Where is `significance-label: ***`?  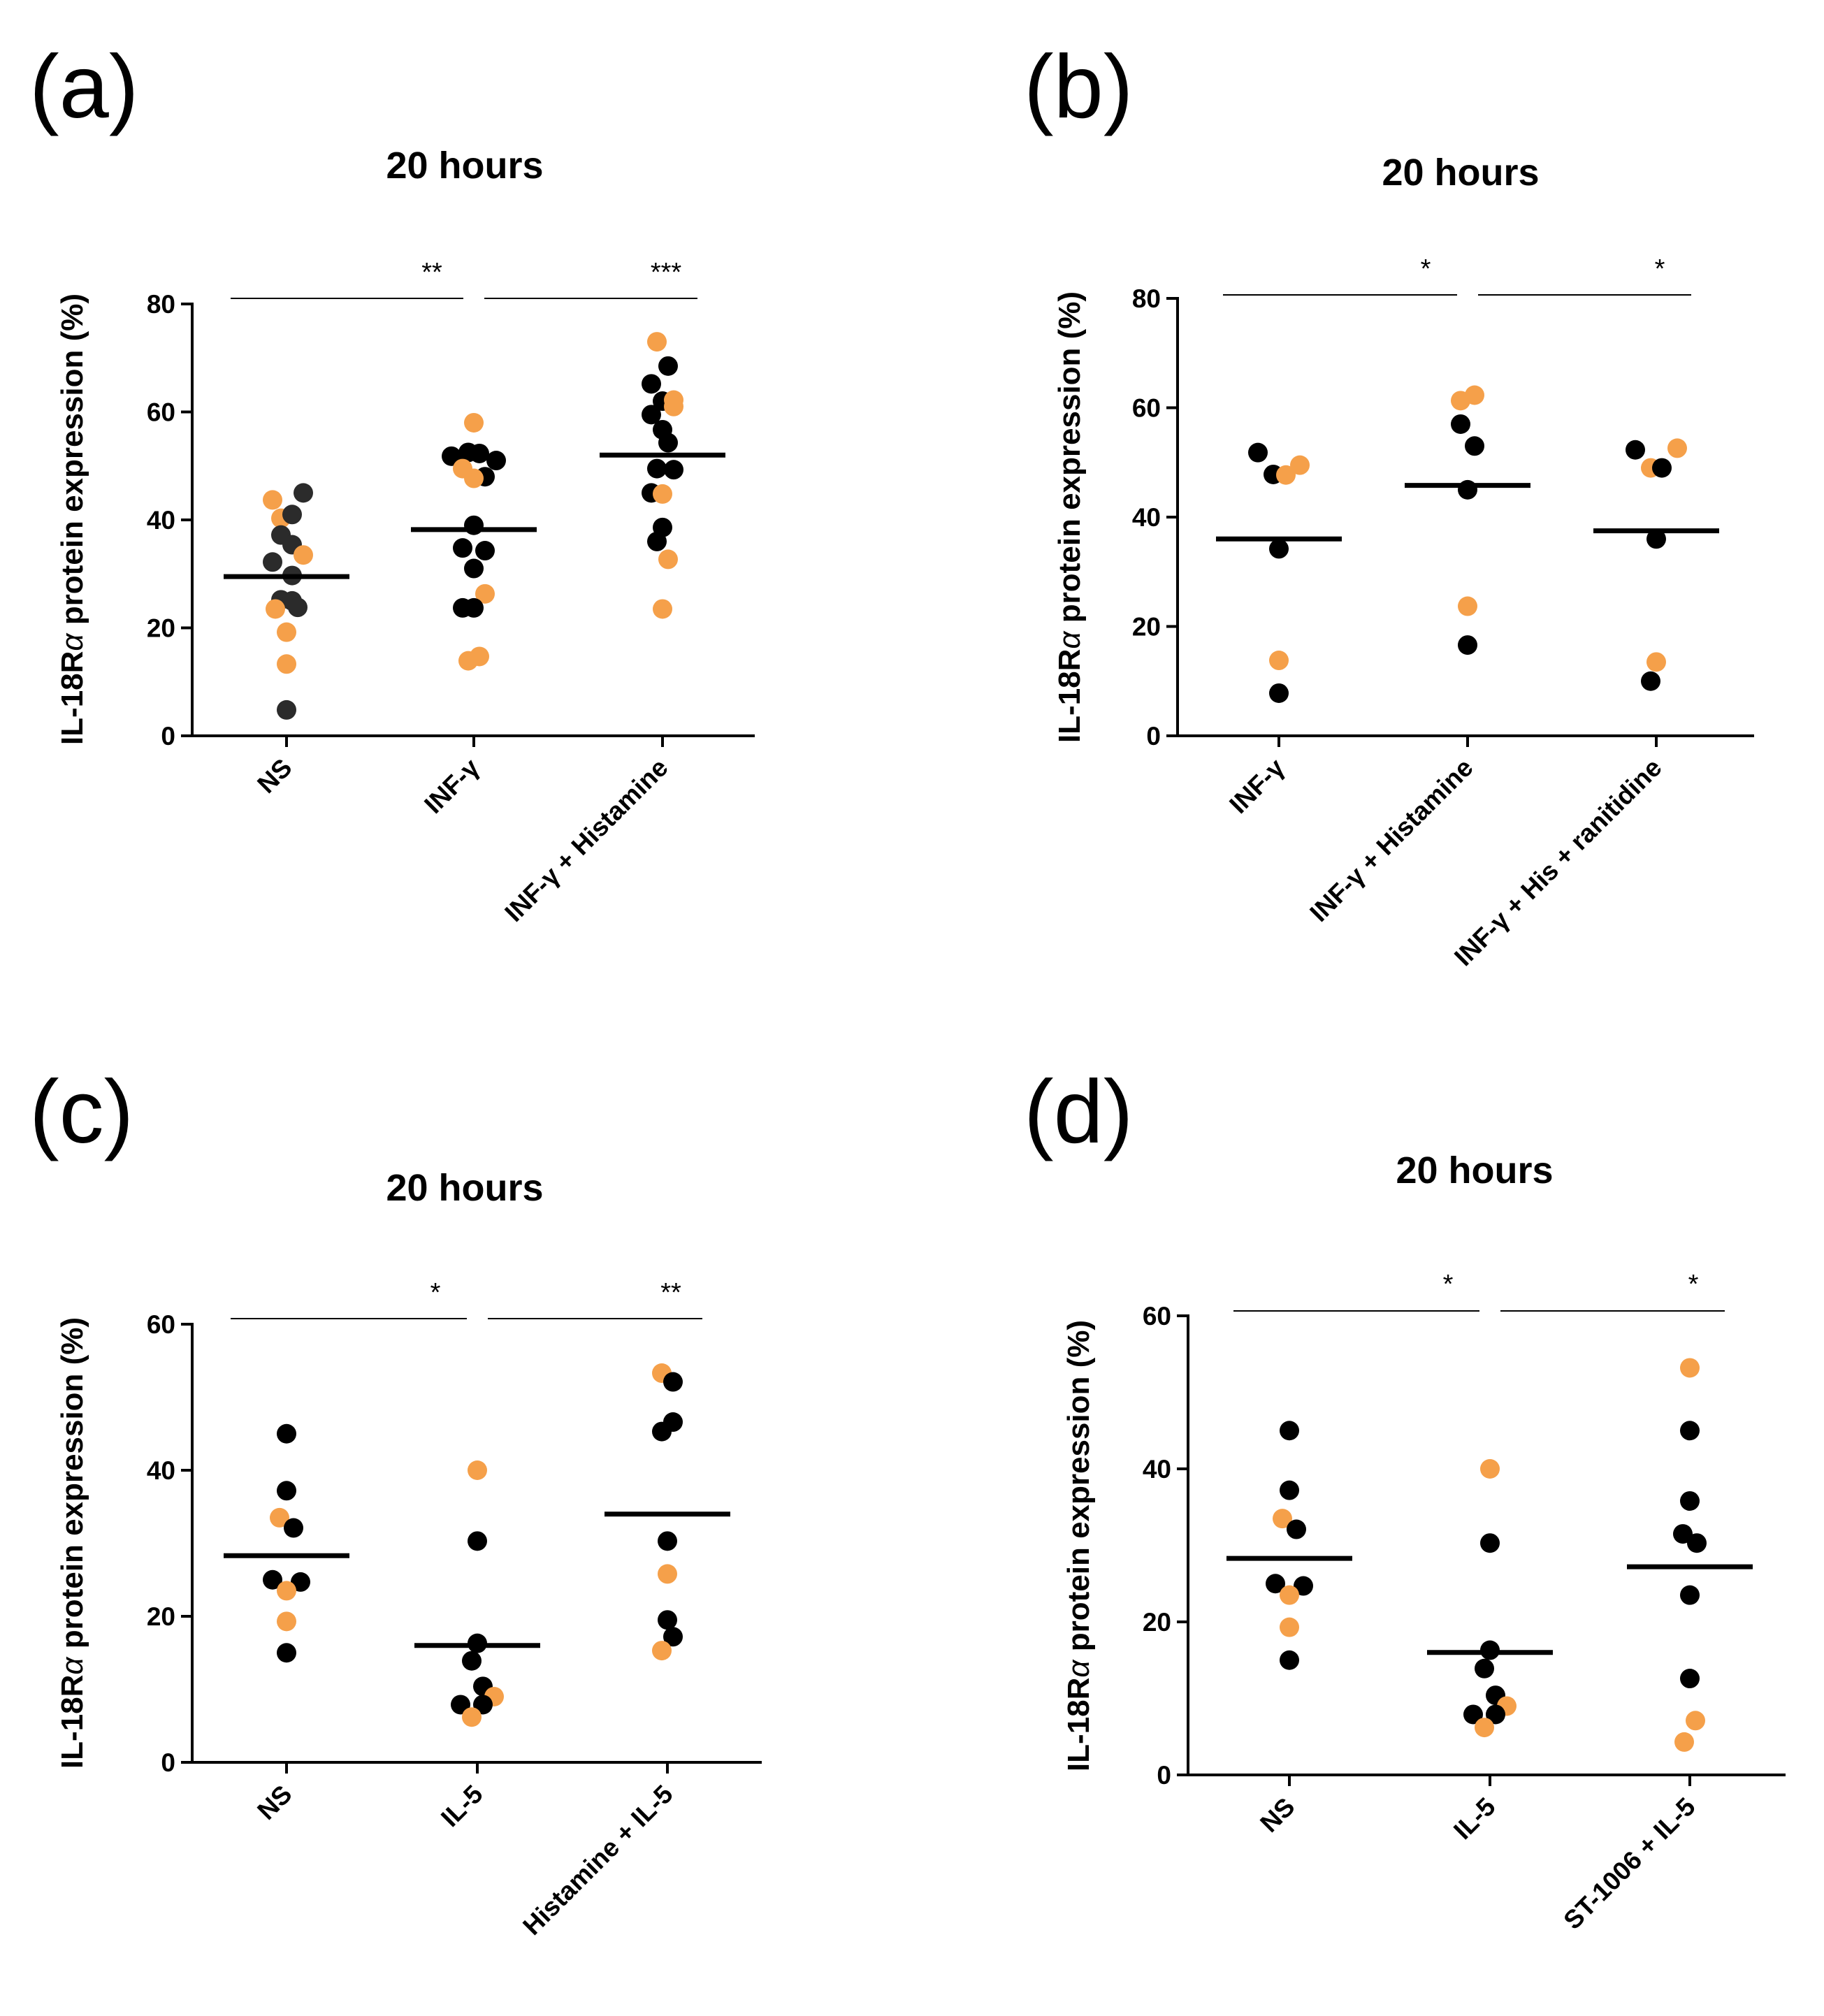
significance-label: *** is located at coordinates (666, 272).